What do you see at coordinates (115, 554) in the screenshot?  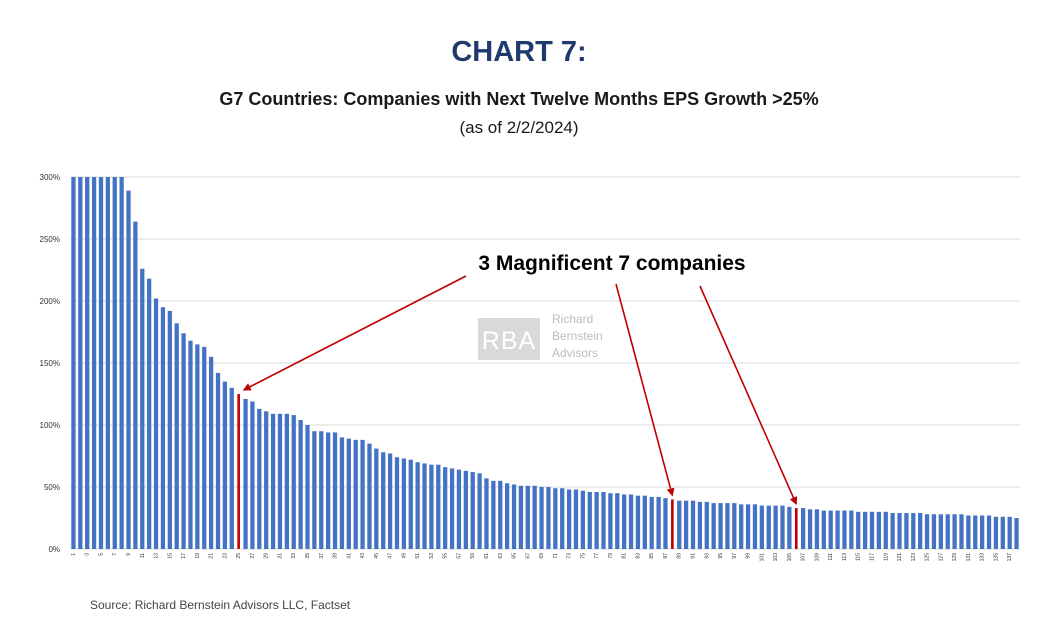 I see `x-tick-label: 7` at bounding box center [115, 554].